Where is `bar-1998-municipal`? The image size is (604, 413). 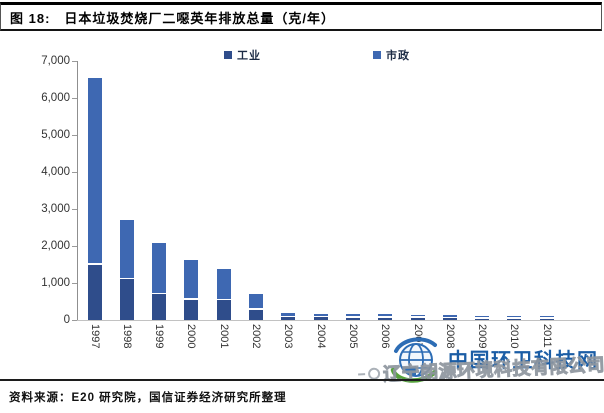
bar-1998-municipal is located at coordinates (126, 249).